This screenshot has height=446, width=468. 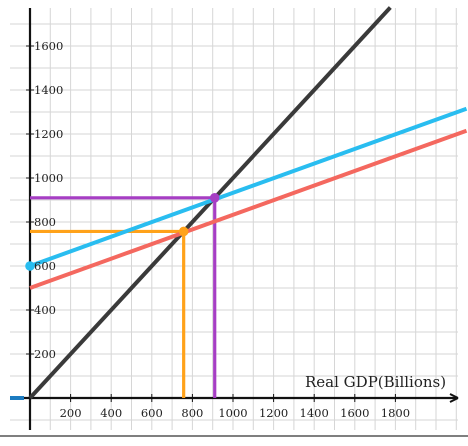 I want to click on y-tick-label: 200, so click(x=45, y=354).